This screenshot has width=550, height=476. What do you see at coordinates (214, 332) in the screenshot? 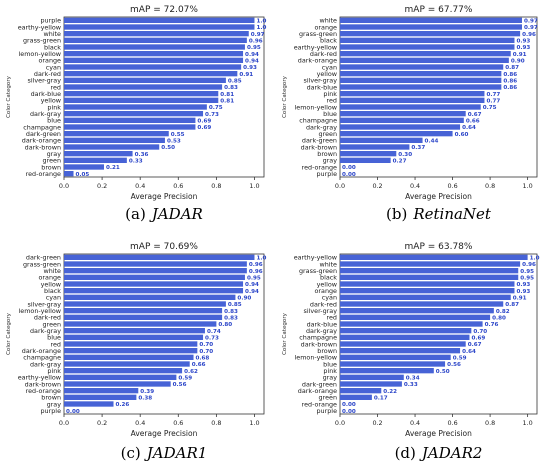
I see `value-label: 0.74` at bounding box center [214, 332].